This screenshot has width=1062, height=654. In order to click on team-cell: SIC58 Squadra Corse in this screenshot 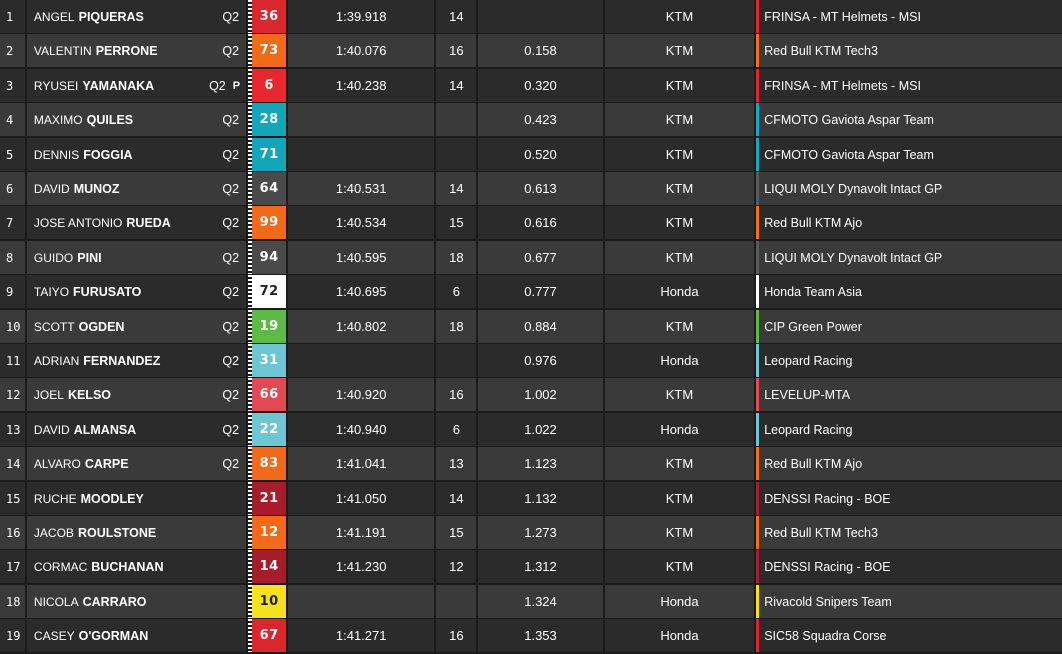, I will do `click(909, 635)`.